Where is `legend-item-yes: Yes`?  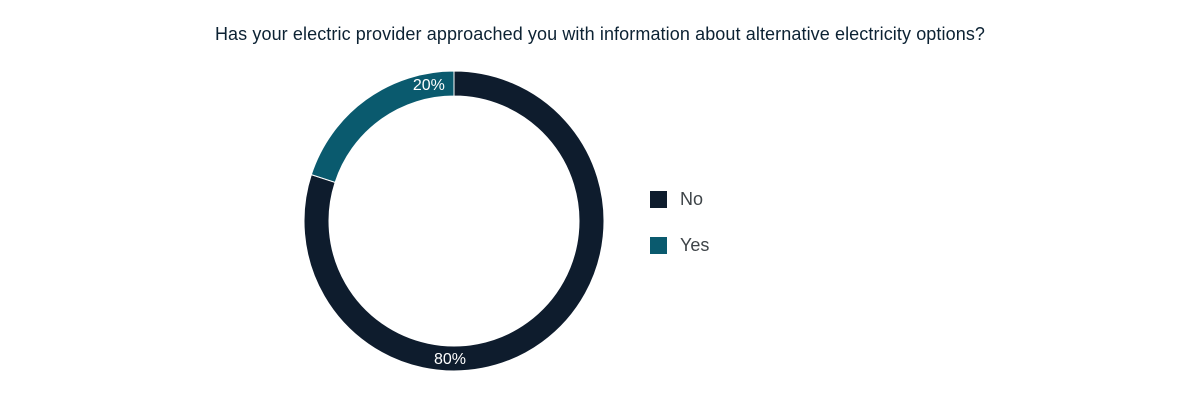 legend-item-yes: Yes is located at coordinates (679, 245).